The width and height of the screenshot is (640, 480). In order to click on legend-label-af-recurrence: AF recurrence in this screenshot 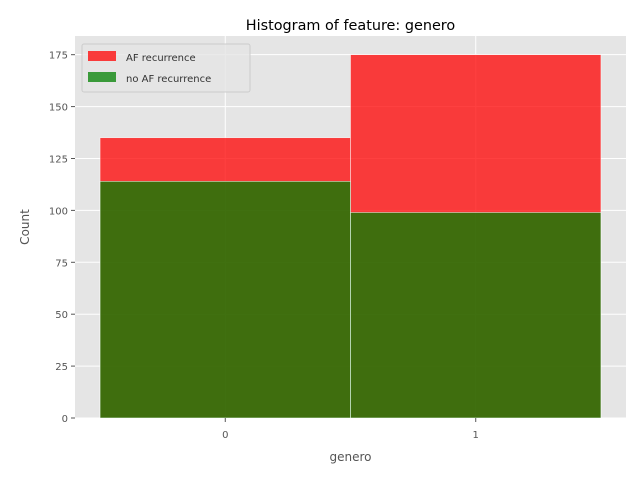, I will do `click(161, 58)`.